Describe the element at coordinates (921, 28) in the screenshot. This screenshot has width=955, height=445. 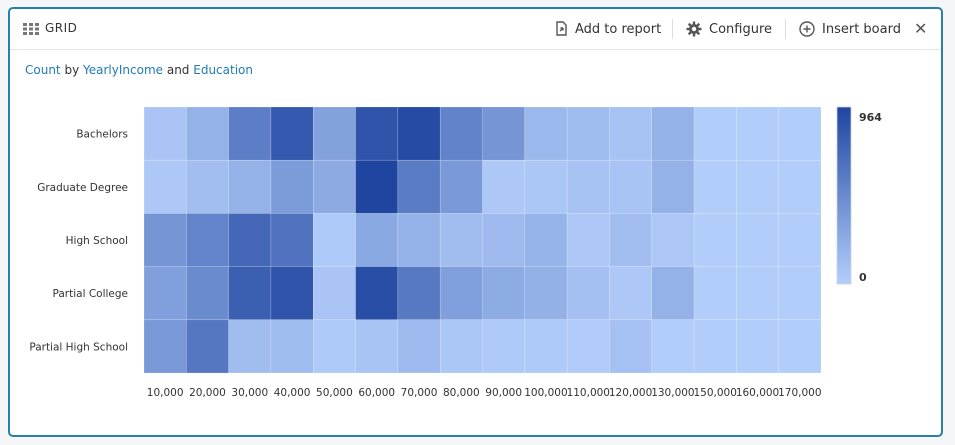
I see `close-icon: ✕` at that location.